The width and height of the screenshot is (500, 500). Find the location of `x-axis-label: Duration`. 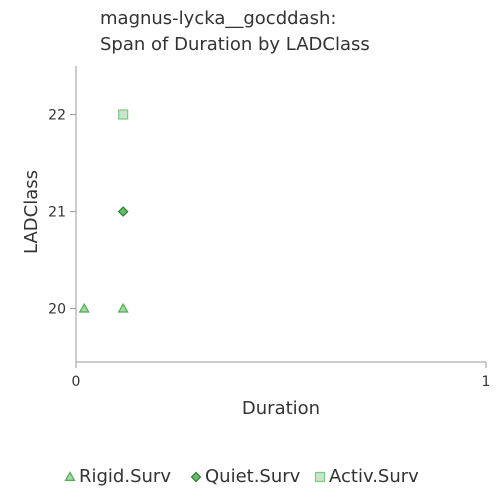

x-axis-label: Duration is located at coordinates (281, 408).